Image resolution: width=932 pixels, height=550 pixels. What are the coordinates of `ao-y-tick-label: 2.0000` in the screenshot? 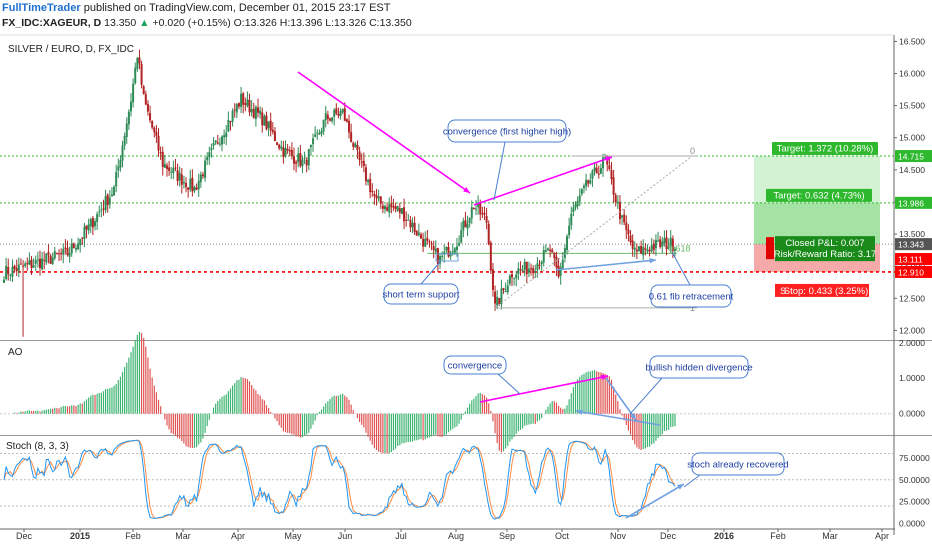 It's located at (912, 343).